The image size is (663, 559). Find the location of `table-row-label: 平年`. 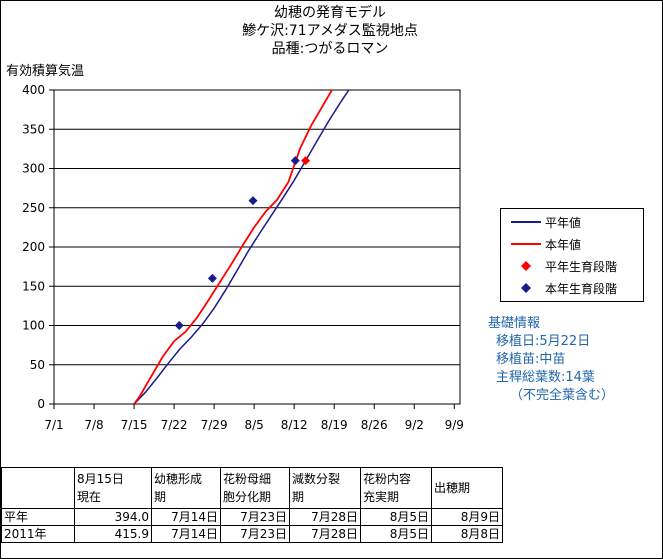

table-row-label: 平年 is located at coordinates (38, 517).